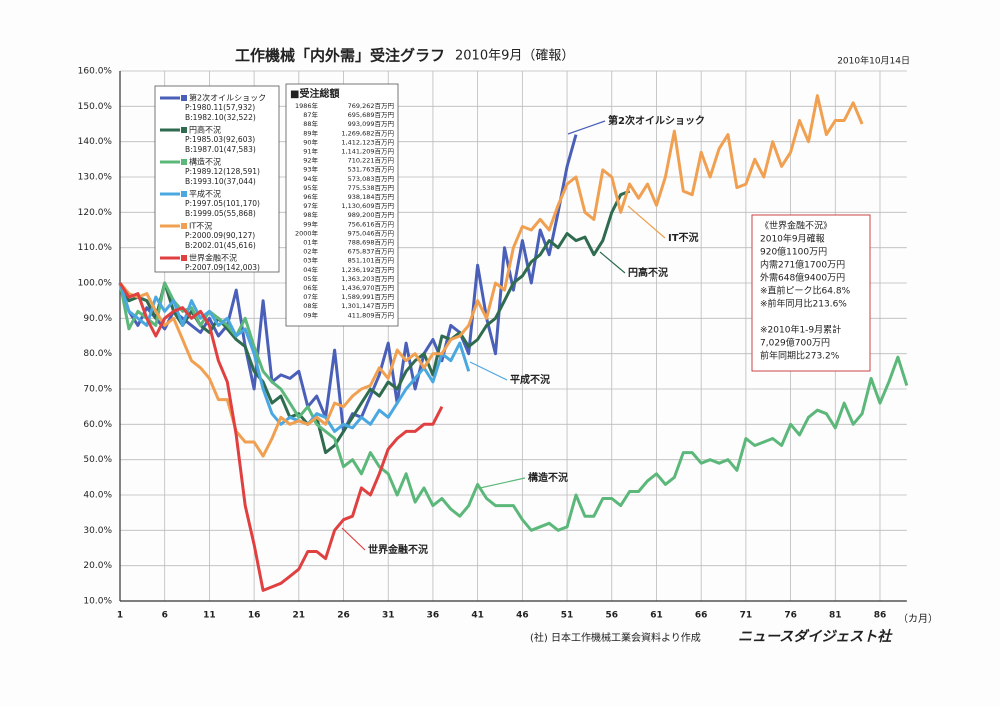 This screenshot has height=707, width=1000. I want to click on legend-detail: B:2002.01(45,616), so click(220, 245).